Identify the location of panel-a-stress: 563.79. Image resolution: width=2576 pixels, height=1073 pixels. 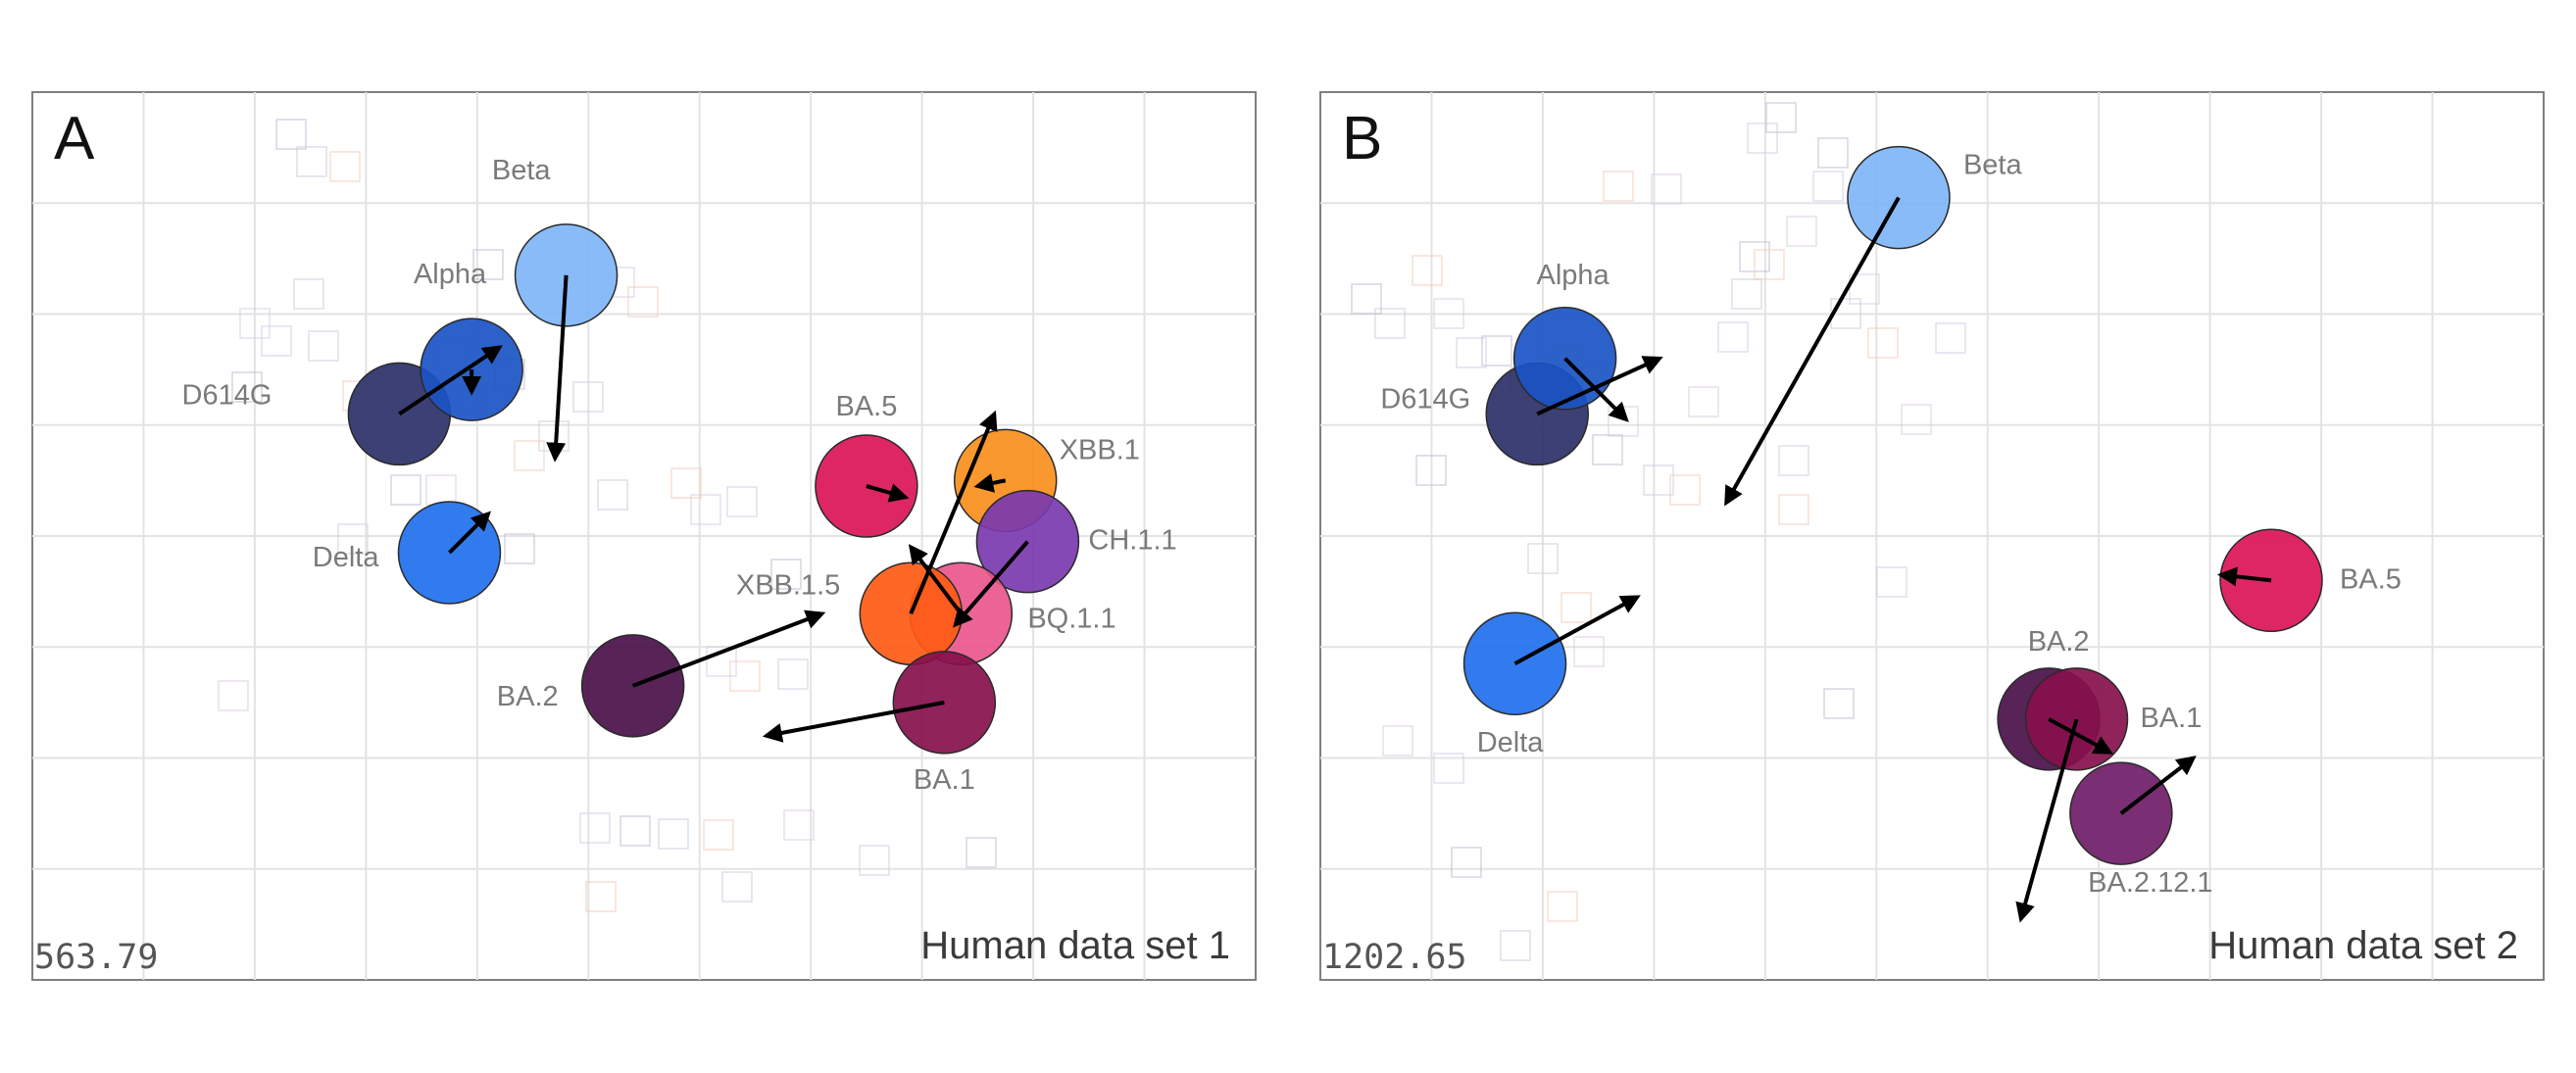
(96, 958).